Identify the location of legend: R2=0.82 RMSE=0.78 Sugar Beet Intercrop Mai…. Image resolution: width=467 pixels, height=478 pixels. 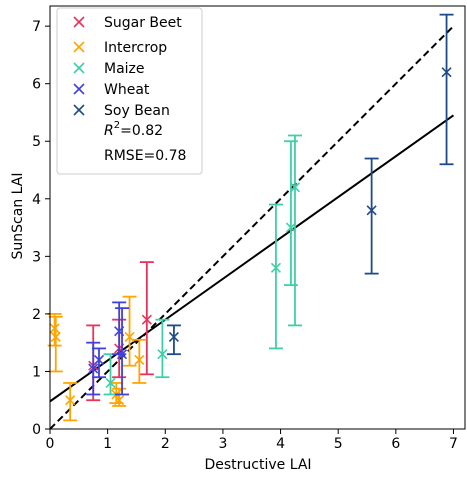
(129, 91).